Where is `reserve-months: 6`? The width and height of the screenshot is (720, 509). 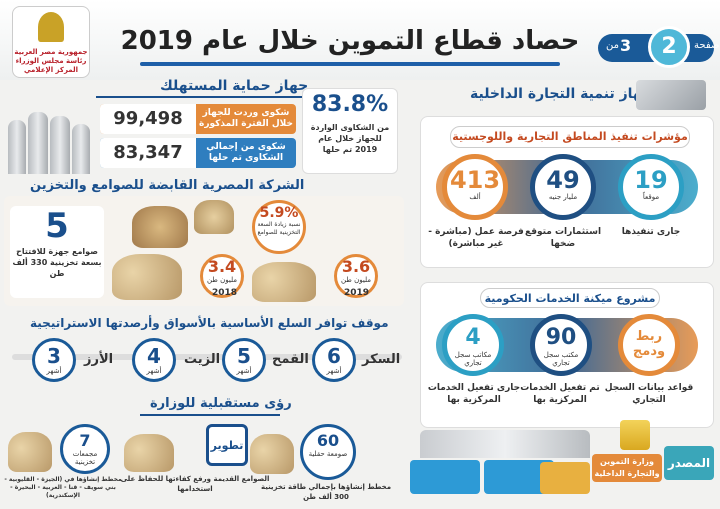 reserve-months: 6 is located at coordinates (334, 356).